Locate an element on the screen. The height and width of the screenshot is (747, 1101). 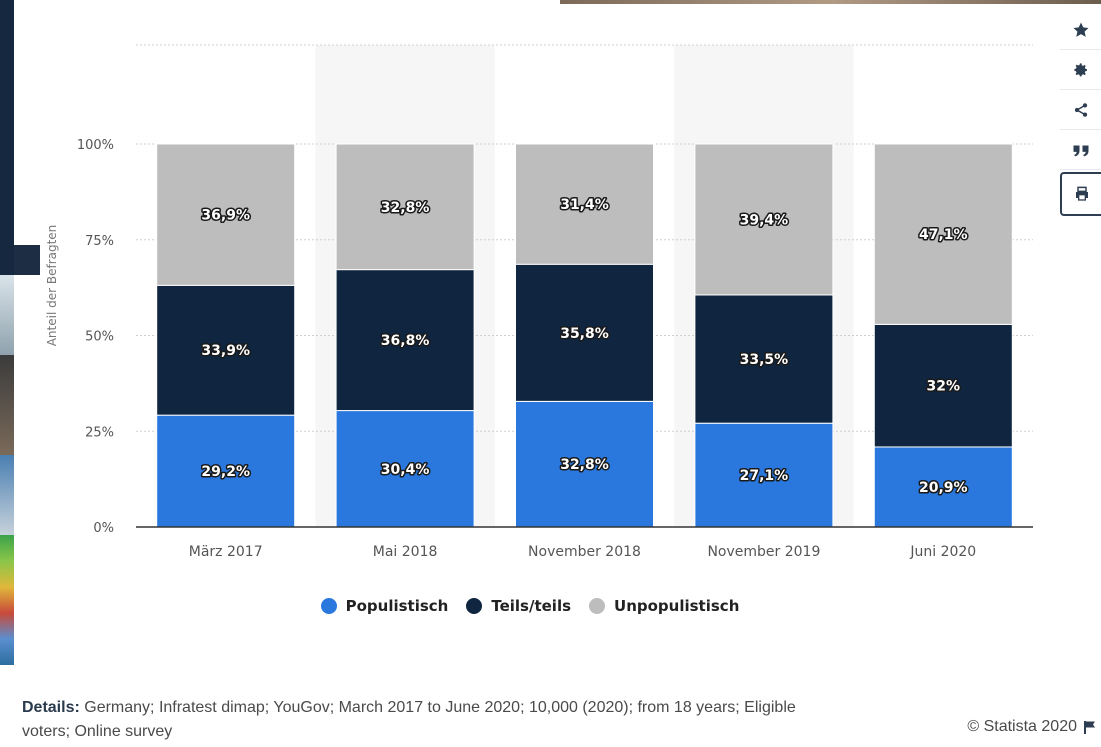
chart-legend: Populistisch Teils/teils Unpopulistisch is located at coordinates (530, 606).